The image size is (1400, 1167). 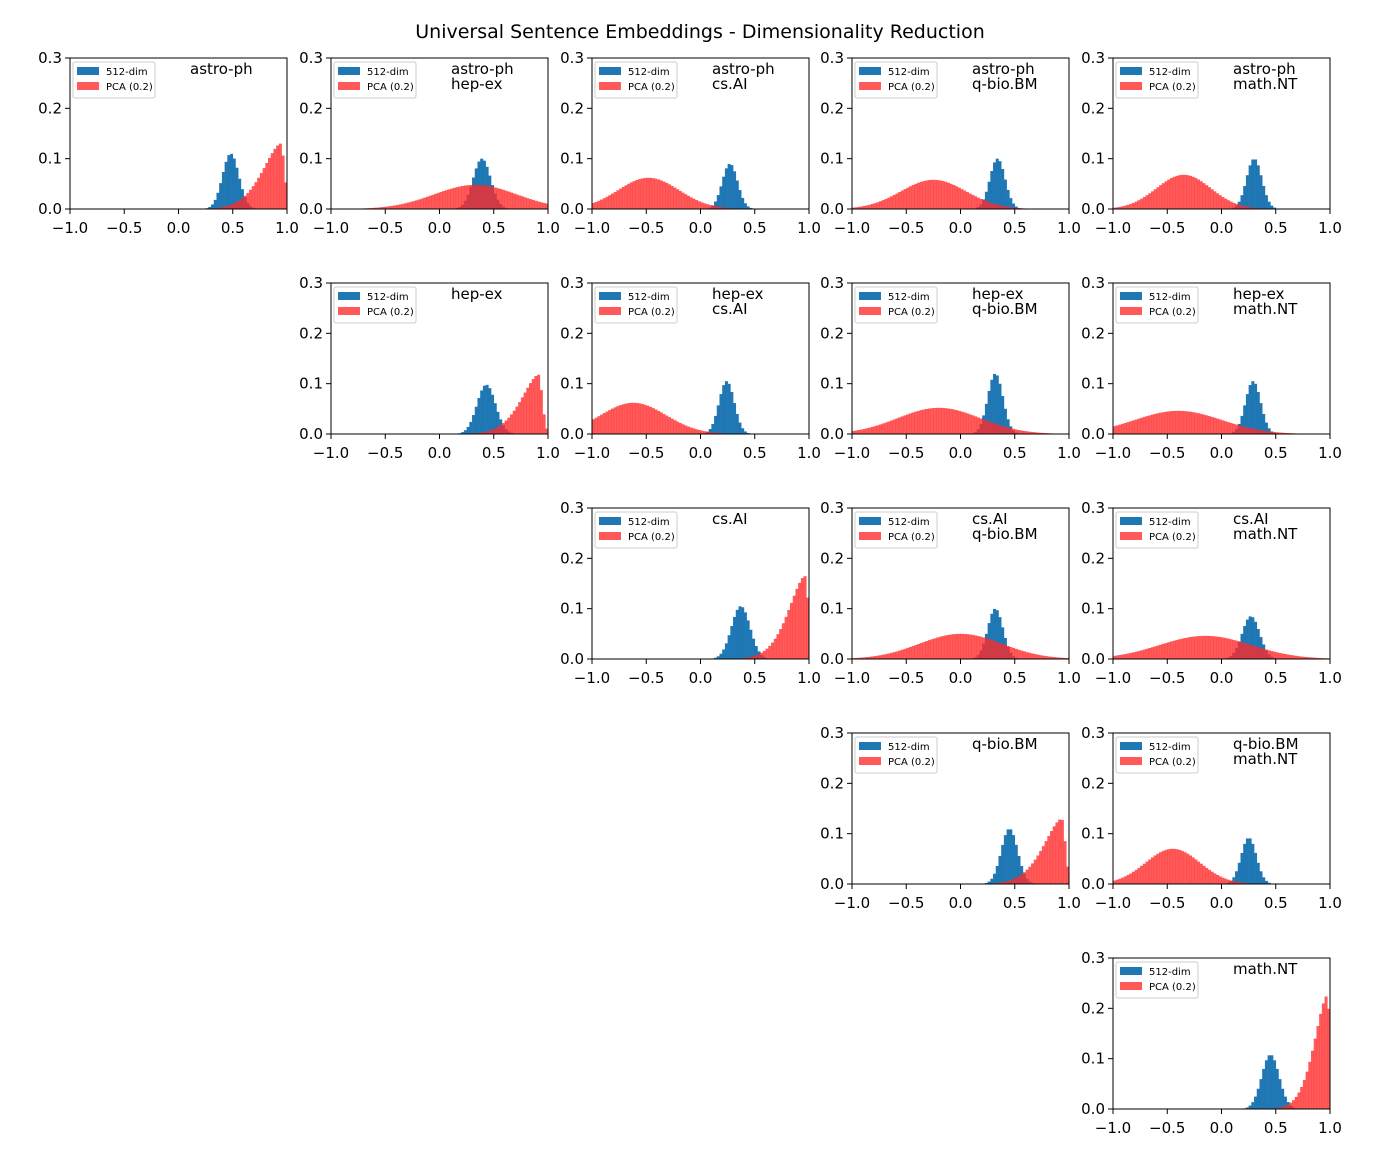 What do you see at coordinates (668, 193) in the screenshot?
I see `series-pca` at bounding box center [668, 193].